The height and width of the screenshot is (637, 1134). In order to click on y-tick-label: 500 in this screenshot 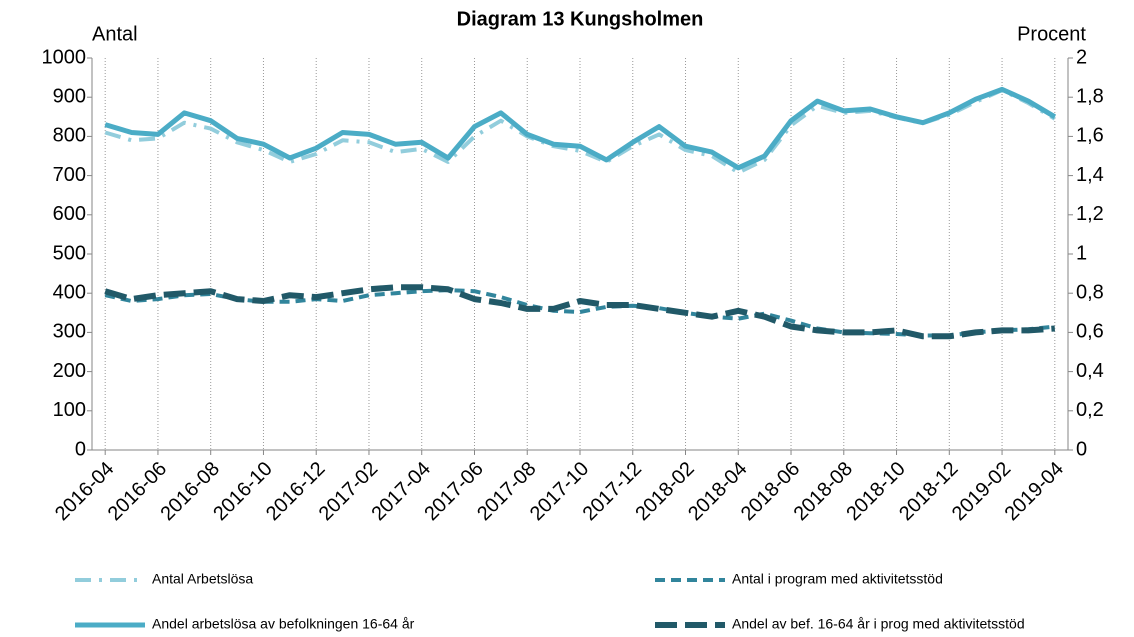, I will do `click(69, 253)`.